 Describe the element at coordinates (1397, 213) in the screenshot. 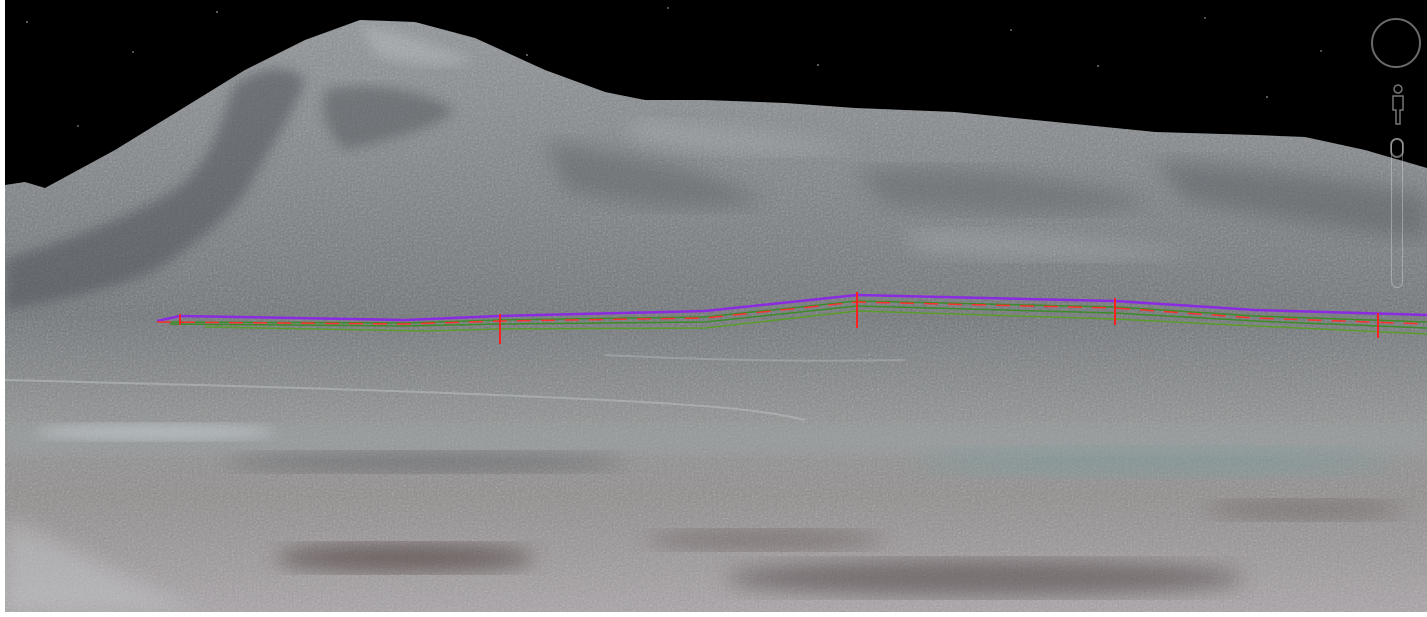

I see `zoom-slider-track` at that location.